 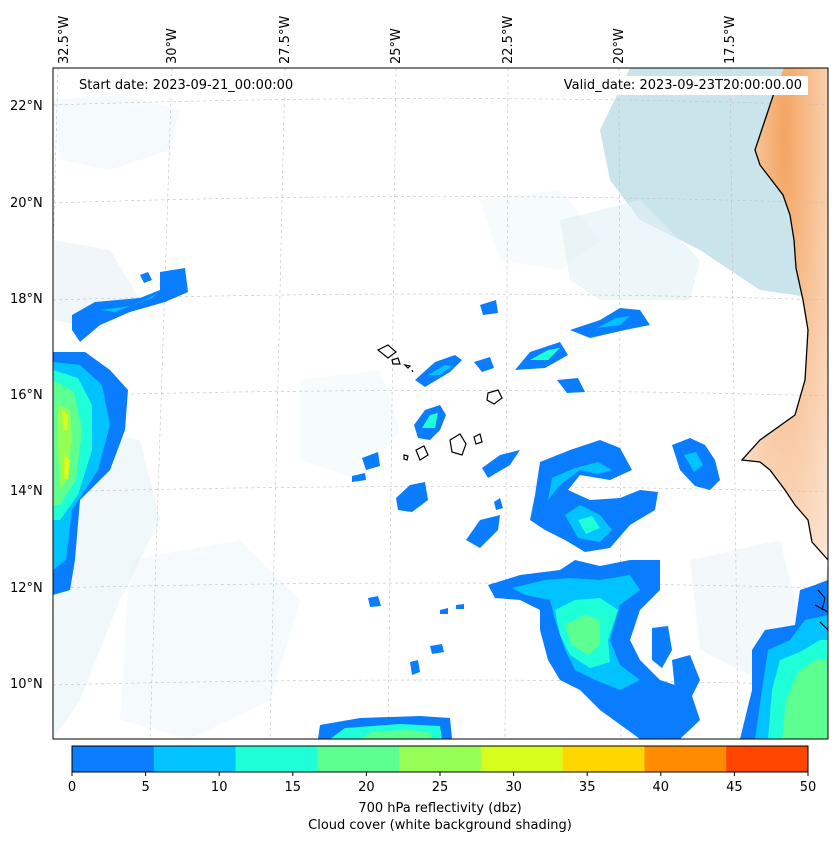 What do you see at coordinates (186, 85) in the screenshot?
I see `start-date-label: Start date: 2023-09-21_00:00:00` at bounding box center [186, 85].